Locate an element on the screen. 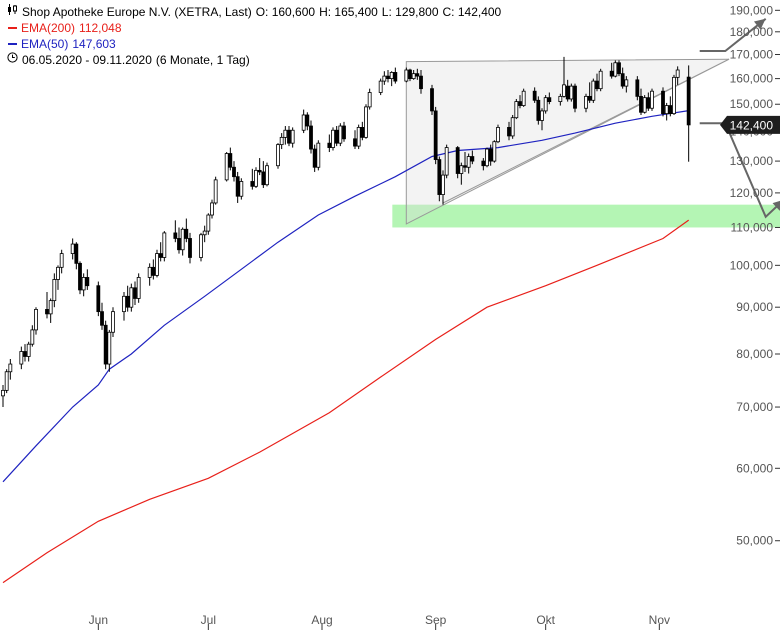 This screenshot has width=780, height=630. y-tick-label: 120,000 is located at coordinates (752, 193).